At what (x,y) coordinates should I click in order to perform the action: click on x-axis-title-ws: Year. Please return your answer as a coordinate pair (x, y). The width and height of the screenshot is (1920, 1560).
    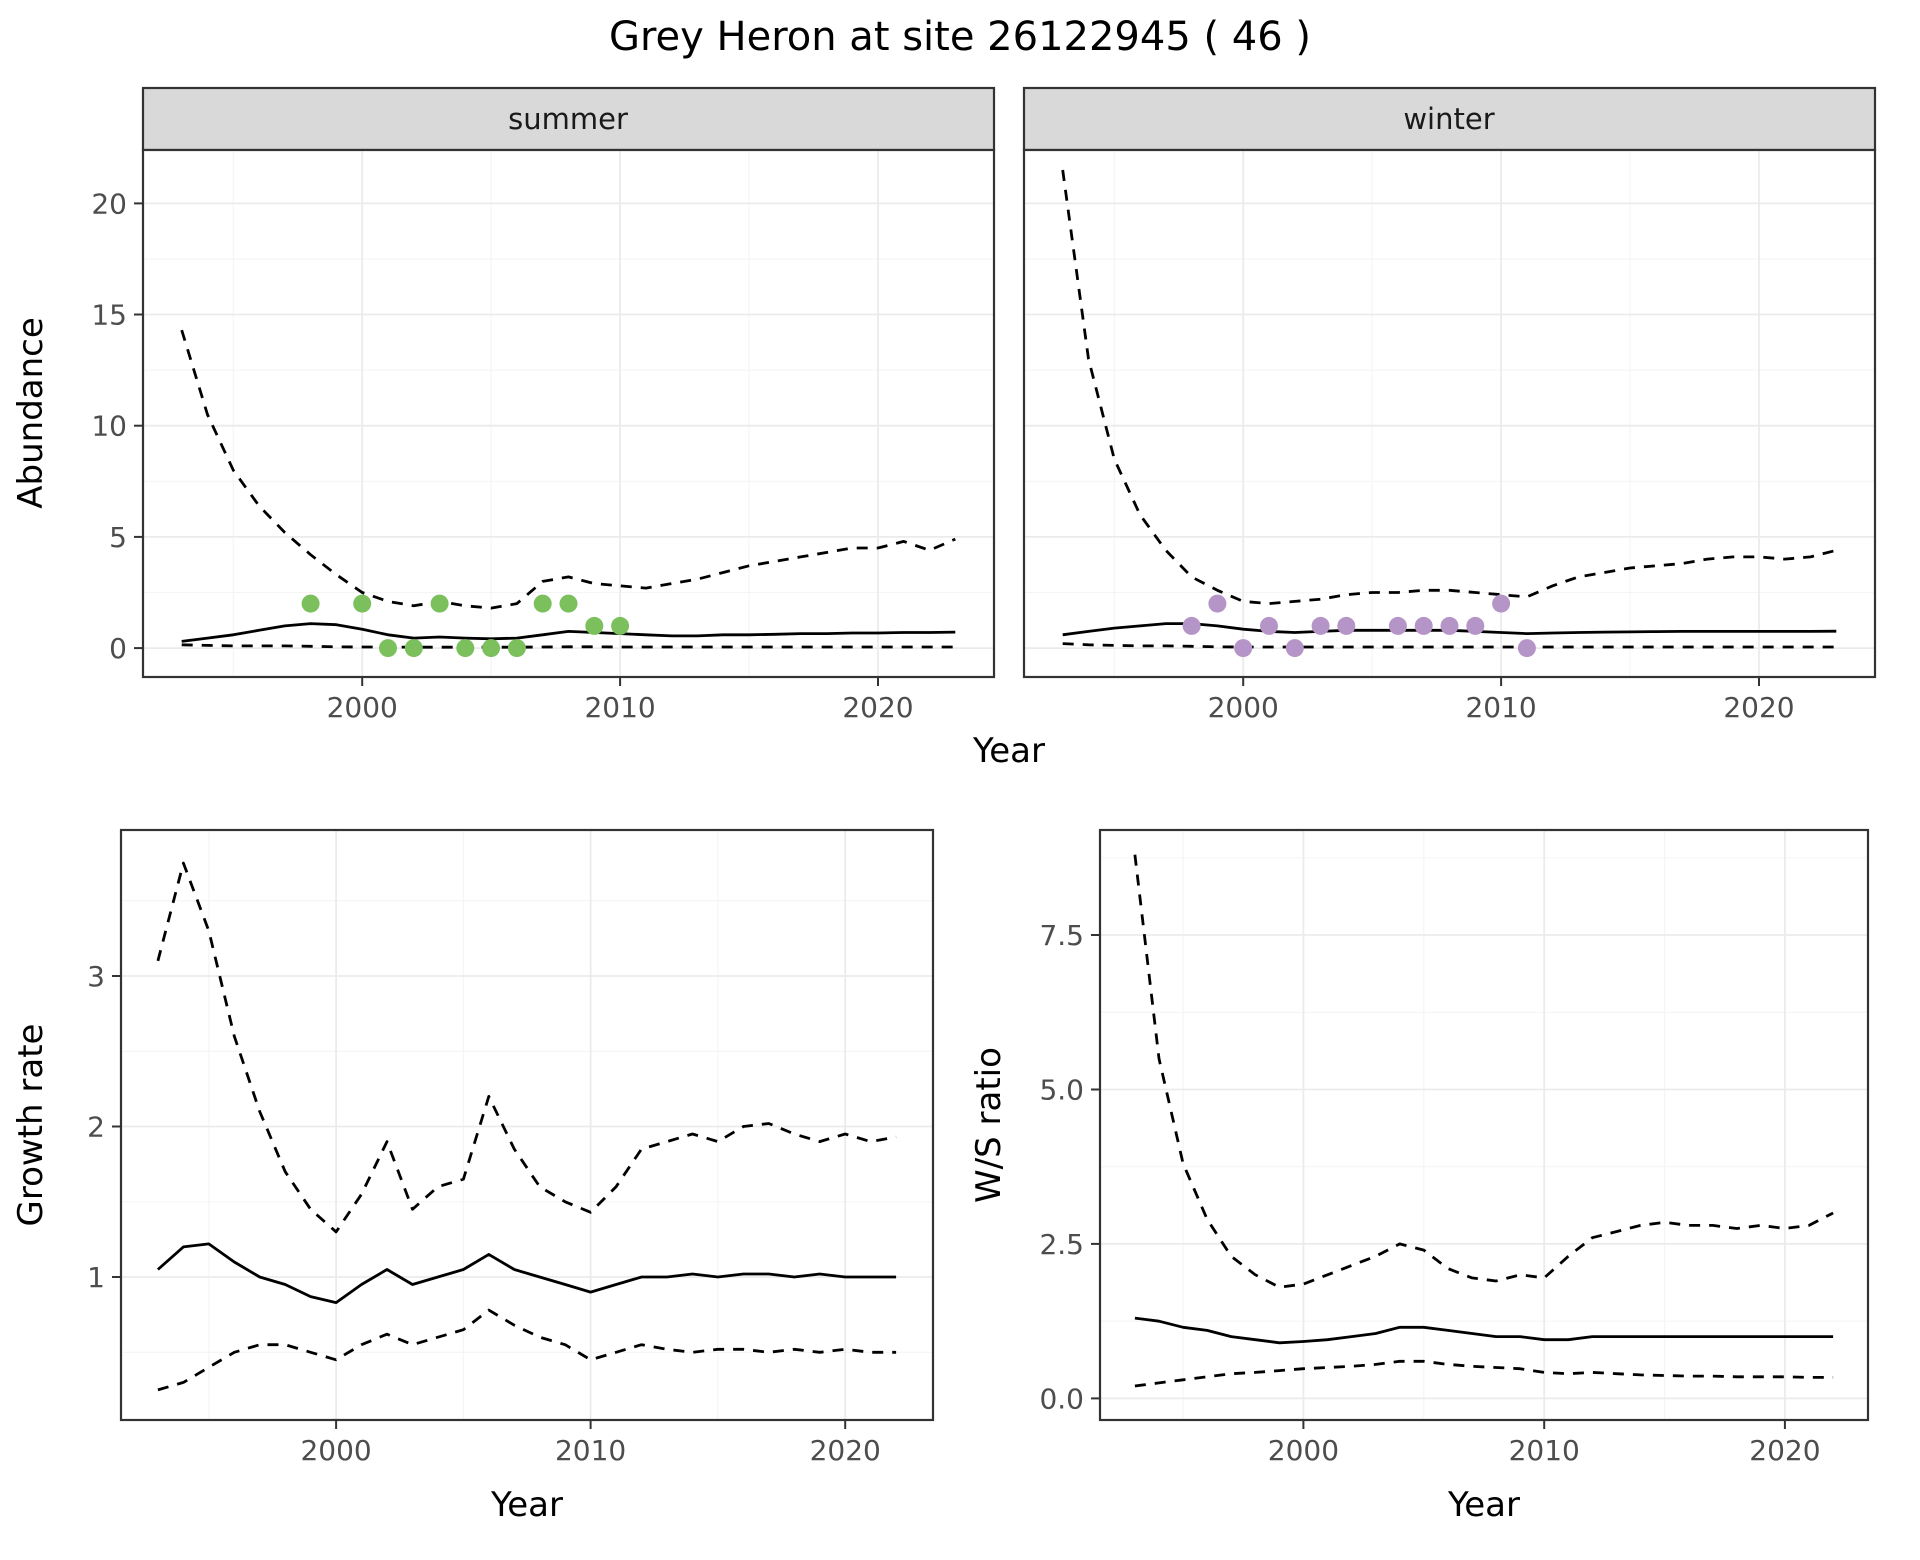
    Looking at the image, I should click on (1483, 1505).